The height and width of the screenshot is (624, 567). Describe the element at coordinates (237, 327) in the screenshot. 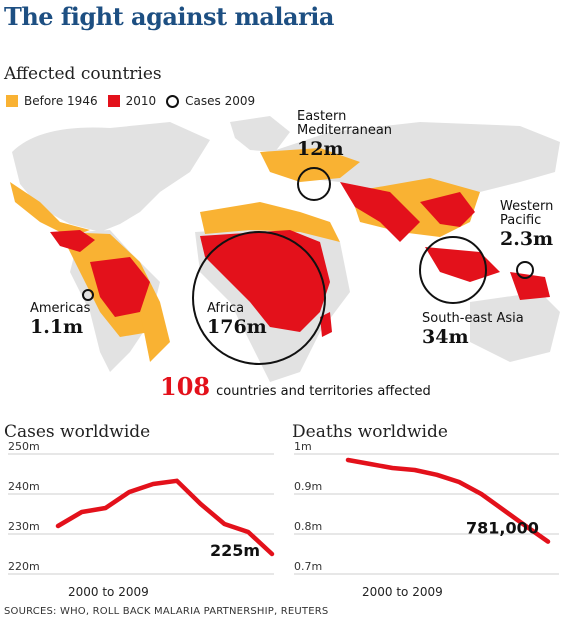

I see `region-cases: 176m` at that location.